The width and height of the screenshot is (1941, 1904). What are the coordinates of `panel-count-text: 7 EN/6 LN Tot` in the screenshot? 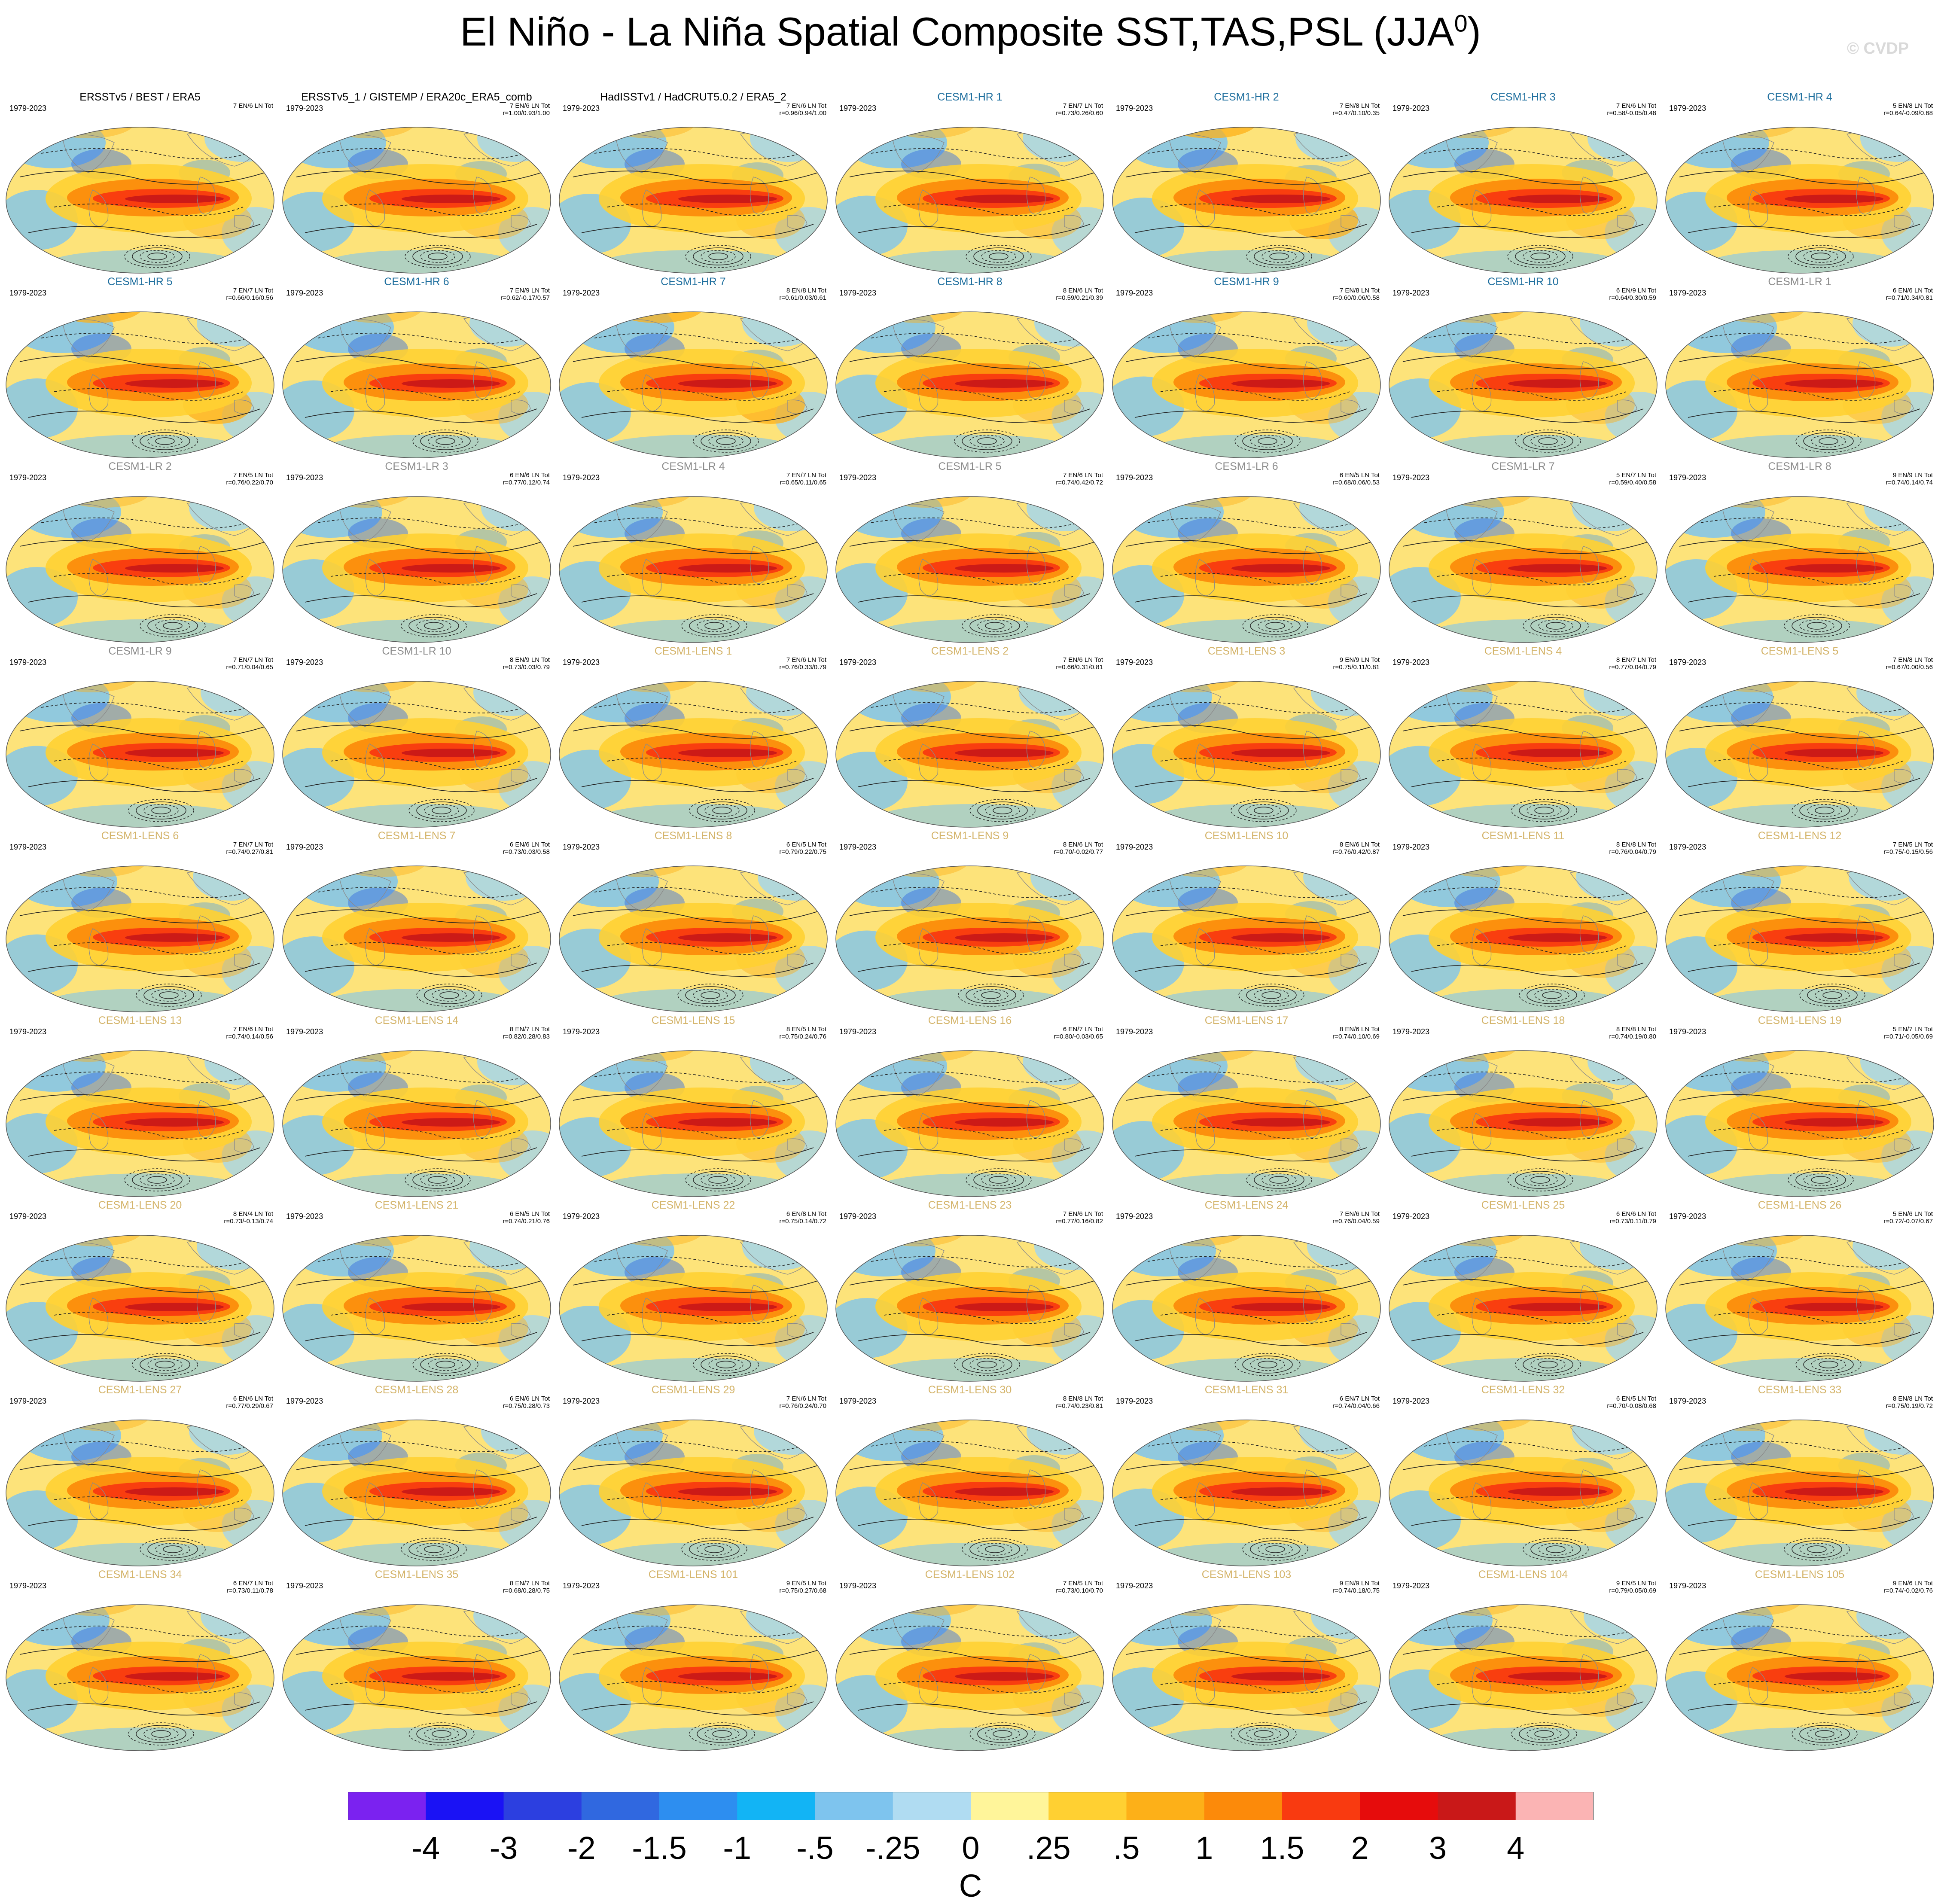 It's located at (253, 106).